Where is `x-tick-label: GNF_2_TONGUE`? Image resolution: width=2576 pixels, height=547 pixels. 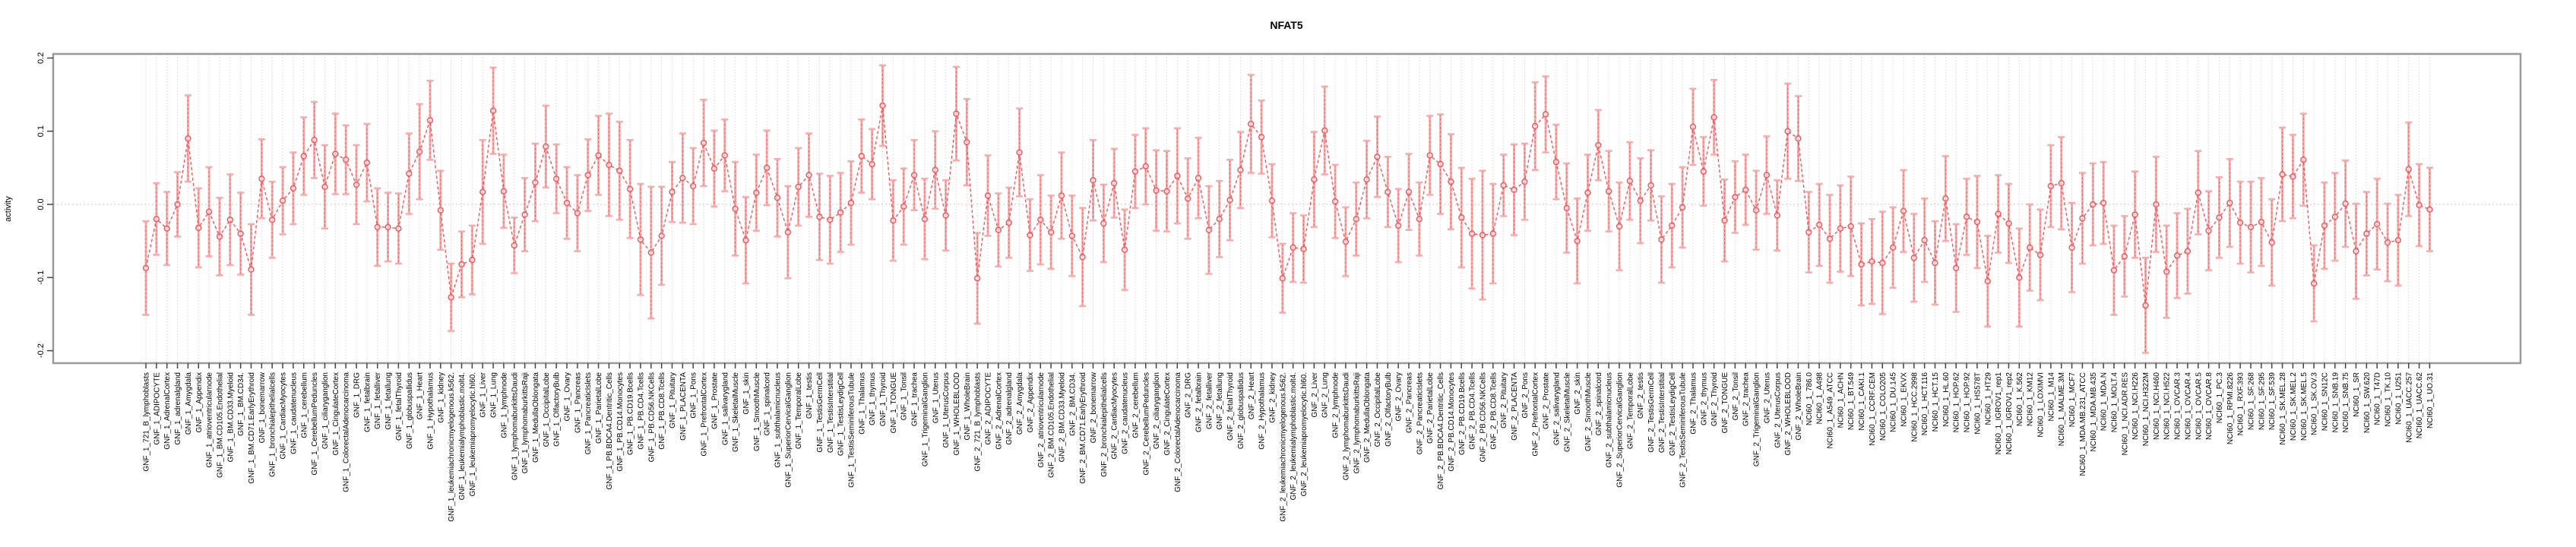
x-tick-label: GNF_2_TONGUE is located at coordinates (1725, 403).